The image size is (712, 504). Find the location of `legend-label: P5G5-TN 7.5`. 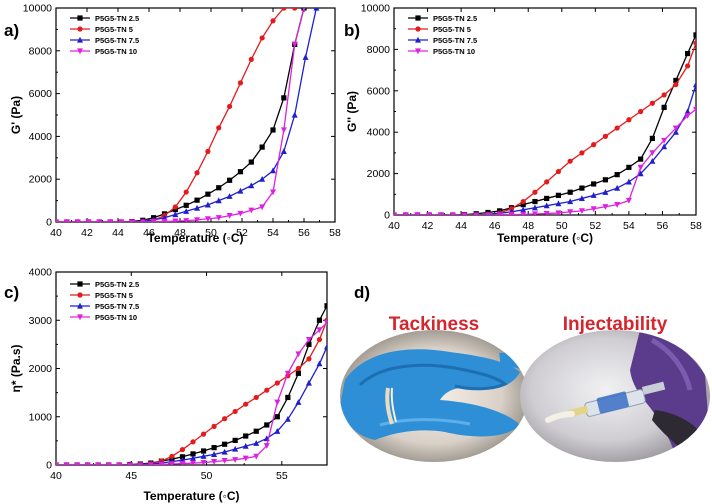

legend-label: P5G5-TN 7.5 is located at coordinates (117, 306).